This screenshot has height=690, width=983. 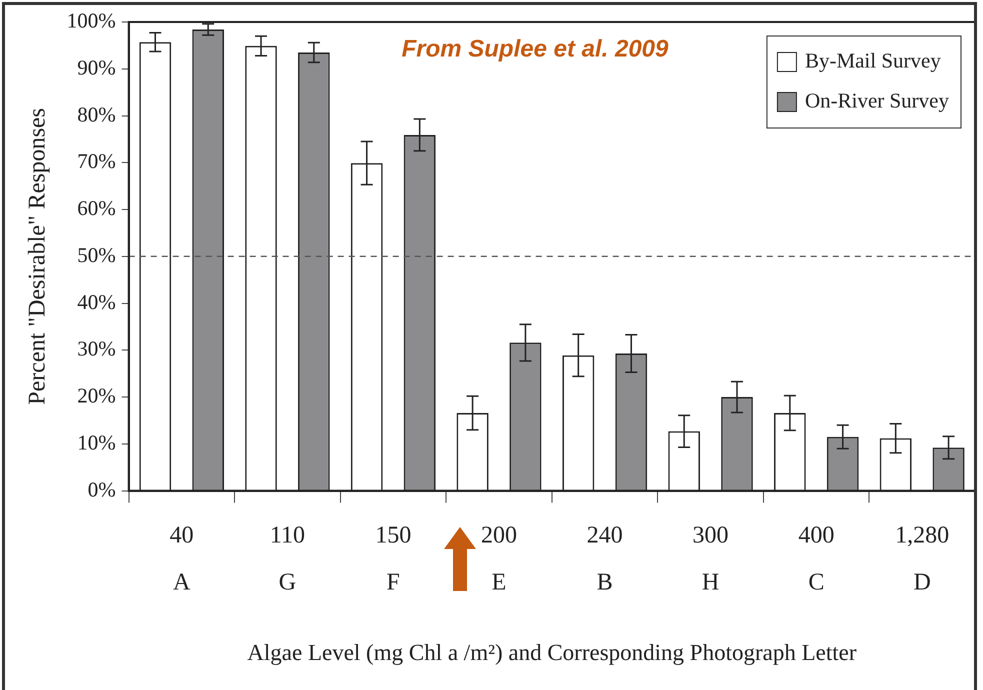 What do you see at coordinates (288, 559) in the screenshot?
I see `x-tick-label: 110 G` at bounding box center [288, 559].